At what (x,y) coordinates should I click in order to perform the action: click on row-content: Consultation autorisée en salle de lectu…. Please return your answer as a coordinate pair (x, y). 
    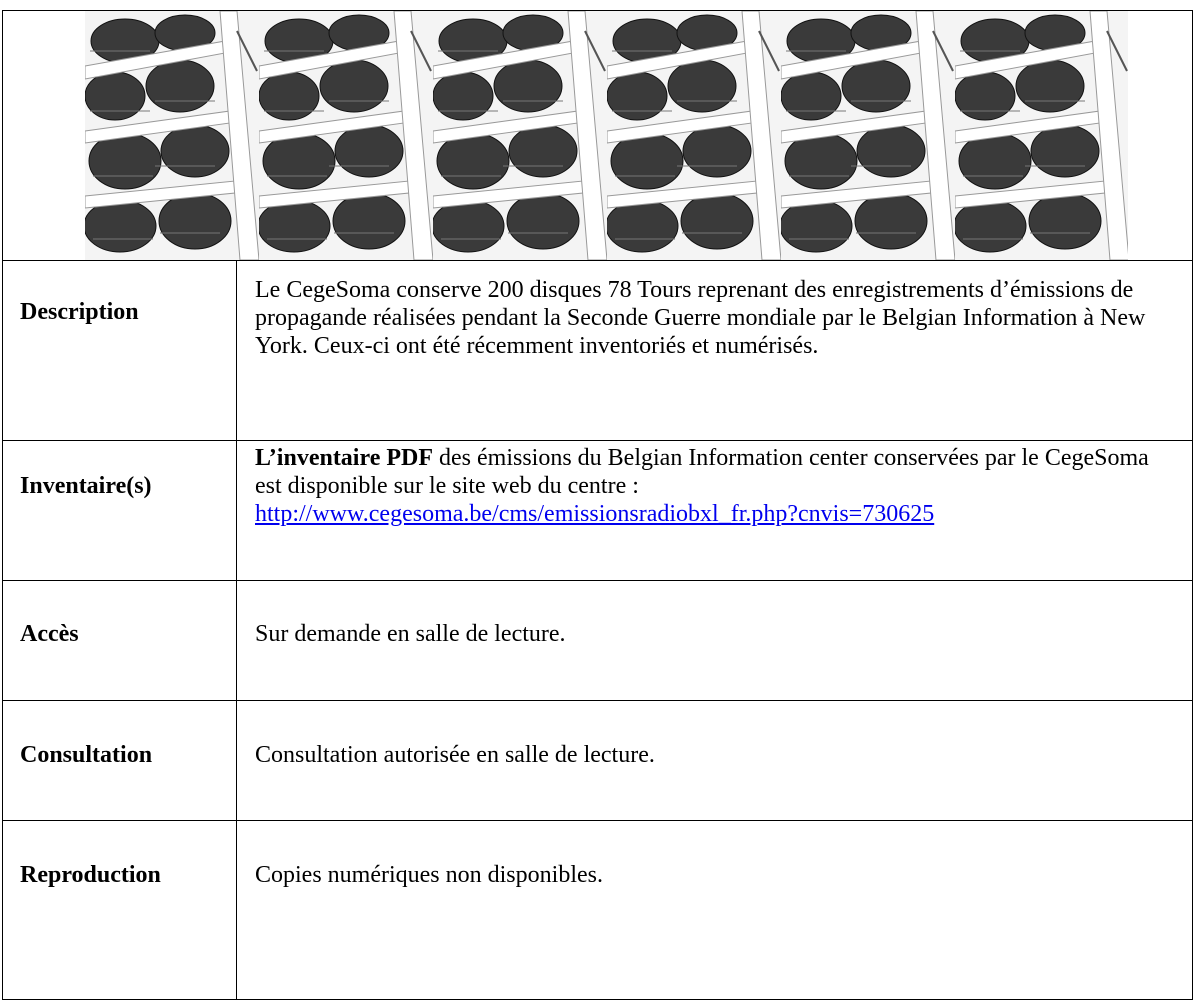
    Looking at the image, I should click on (455, 755).